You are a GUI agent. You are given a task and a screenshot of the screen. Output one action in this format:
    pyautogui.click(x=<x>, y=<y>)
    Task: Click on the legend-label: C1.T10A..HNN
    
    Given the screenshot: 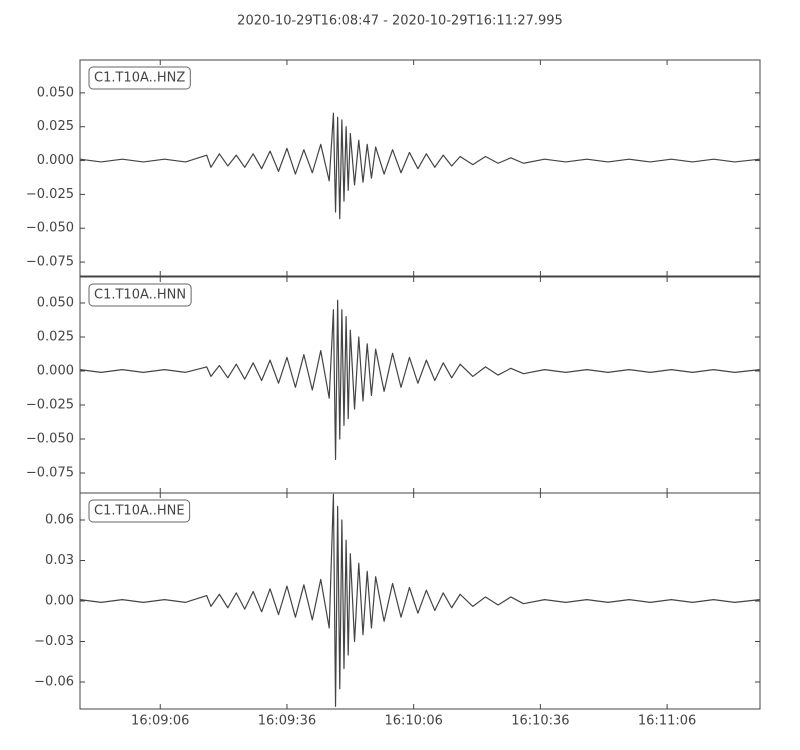 What is the action you would take?
    pyautogui.click(x=140, y=295)
    